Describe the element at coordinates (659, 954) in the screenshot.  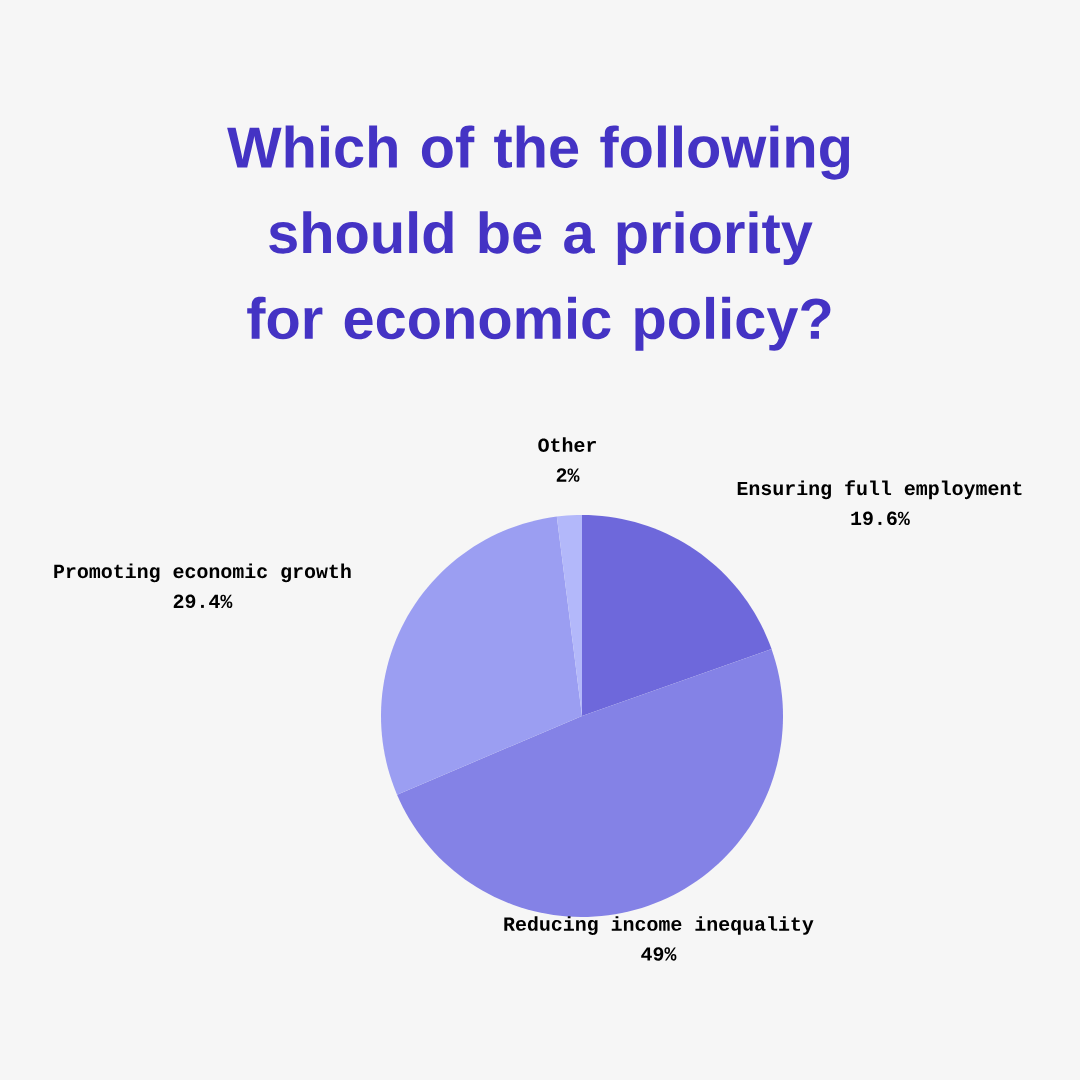
I see `data-label: 49%` at that location.